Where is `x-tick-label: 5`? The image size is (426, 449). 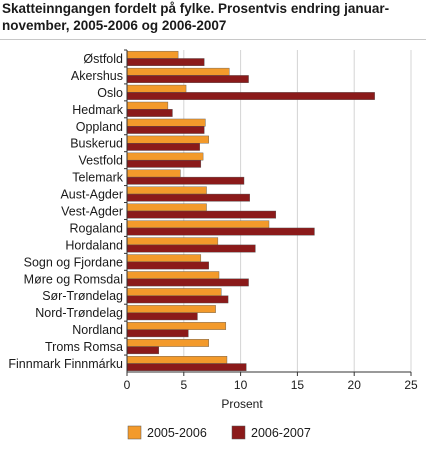
x-tick-label: 5 is located at coordinates (183, 385).